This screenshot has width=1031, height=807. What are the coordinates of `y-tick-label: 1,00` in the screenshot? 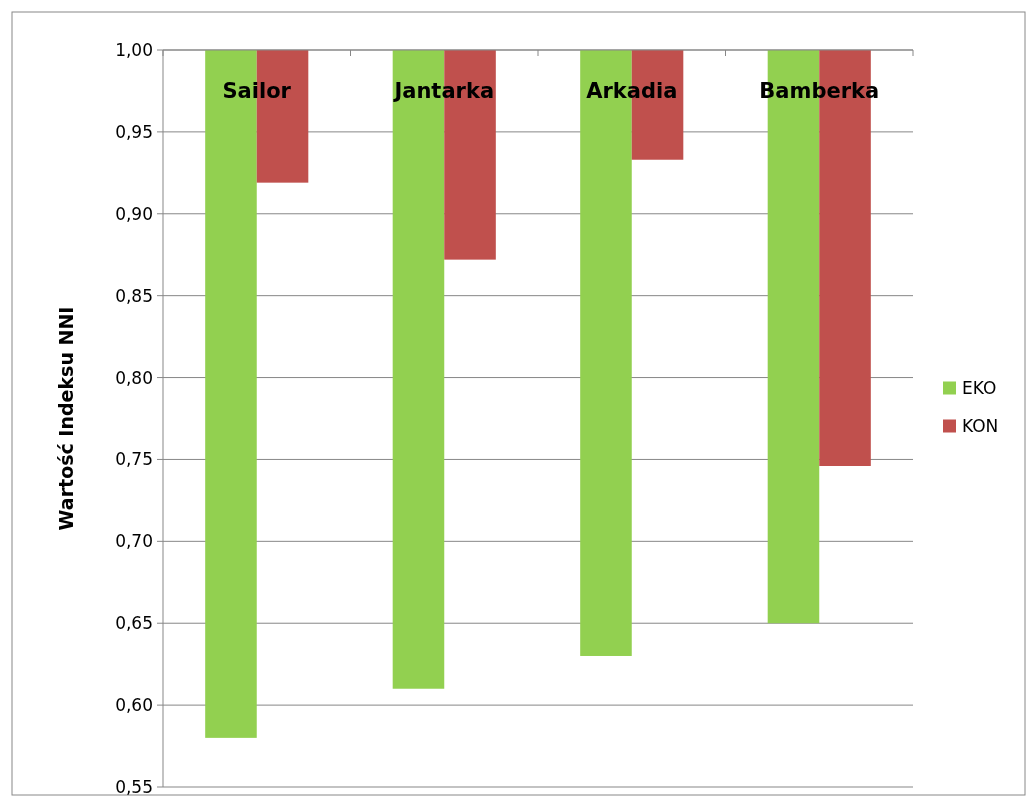 It's located at (134, 49).